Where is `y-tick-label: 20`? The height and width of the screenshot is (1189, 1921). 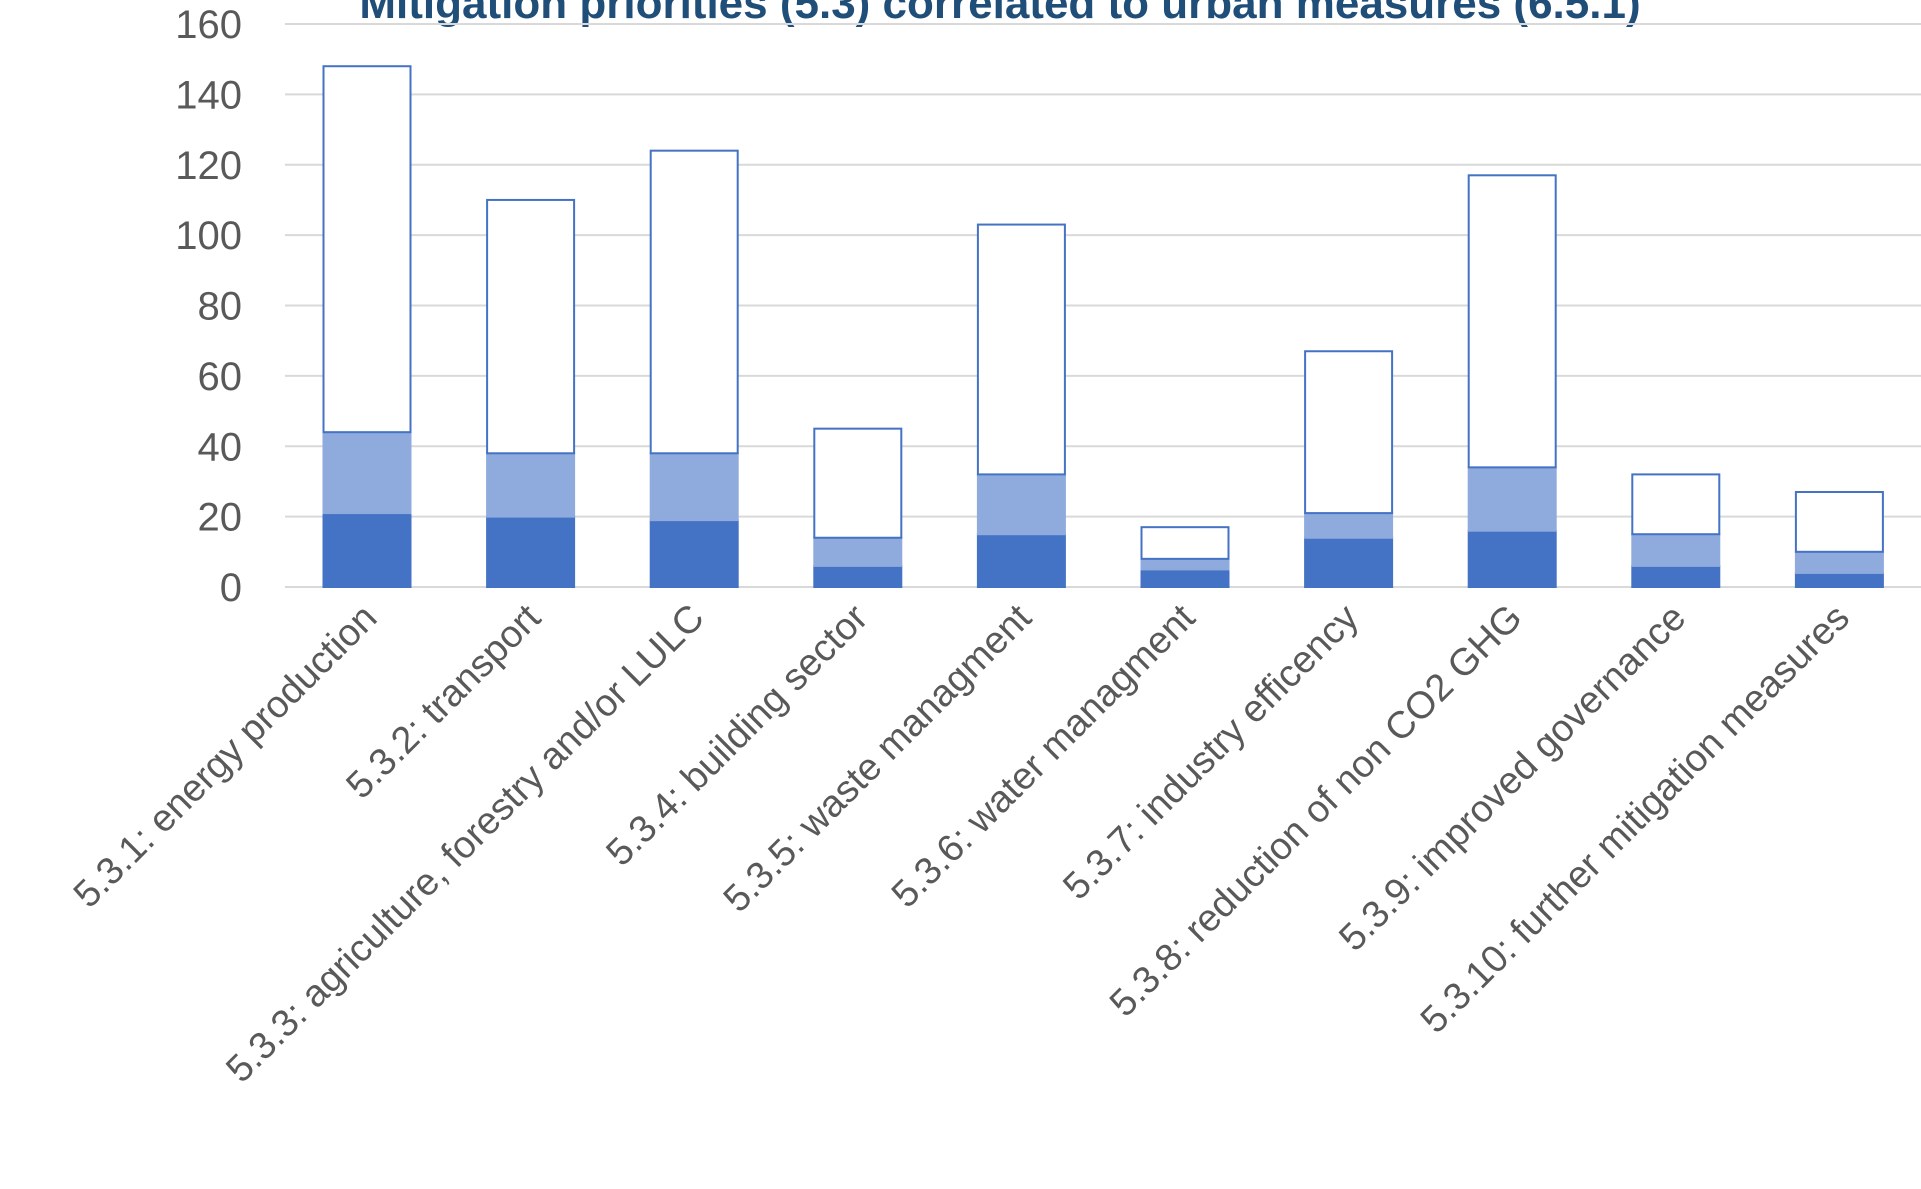 y-tick-label: 20 is located at coordinates (220, 518).